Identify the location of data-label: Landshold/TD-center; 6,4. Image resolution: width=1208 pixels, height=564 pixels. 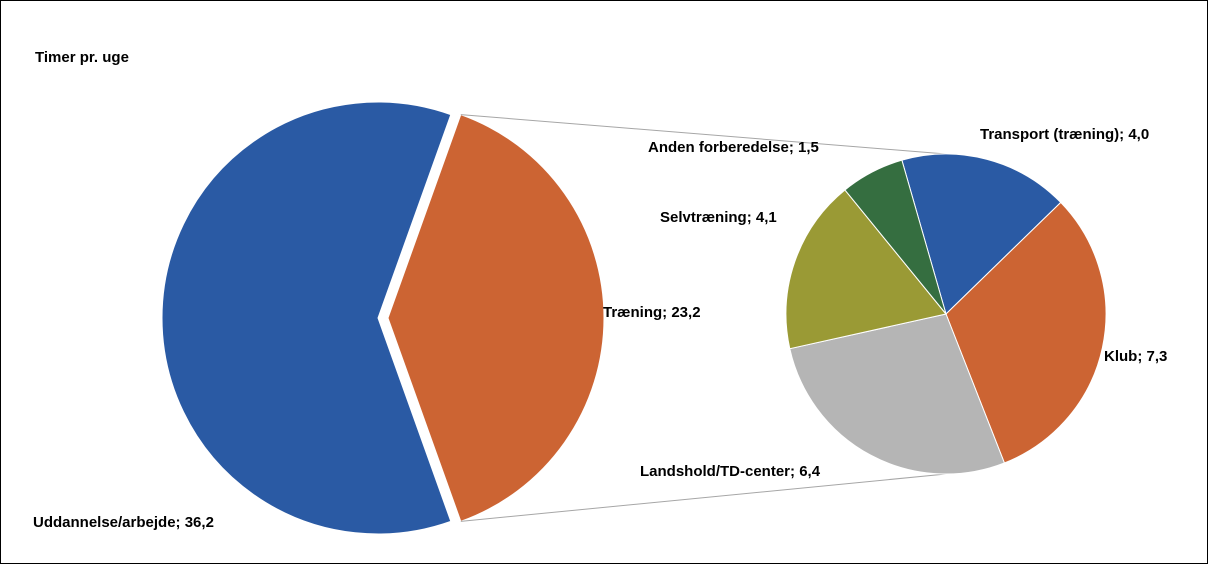
(730, 471).